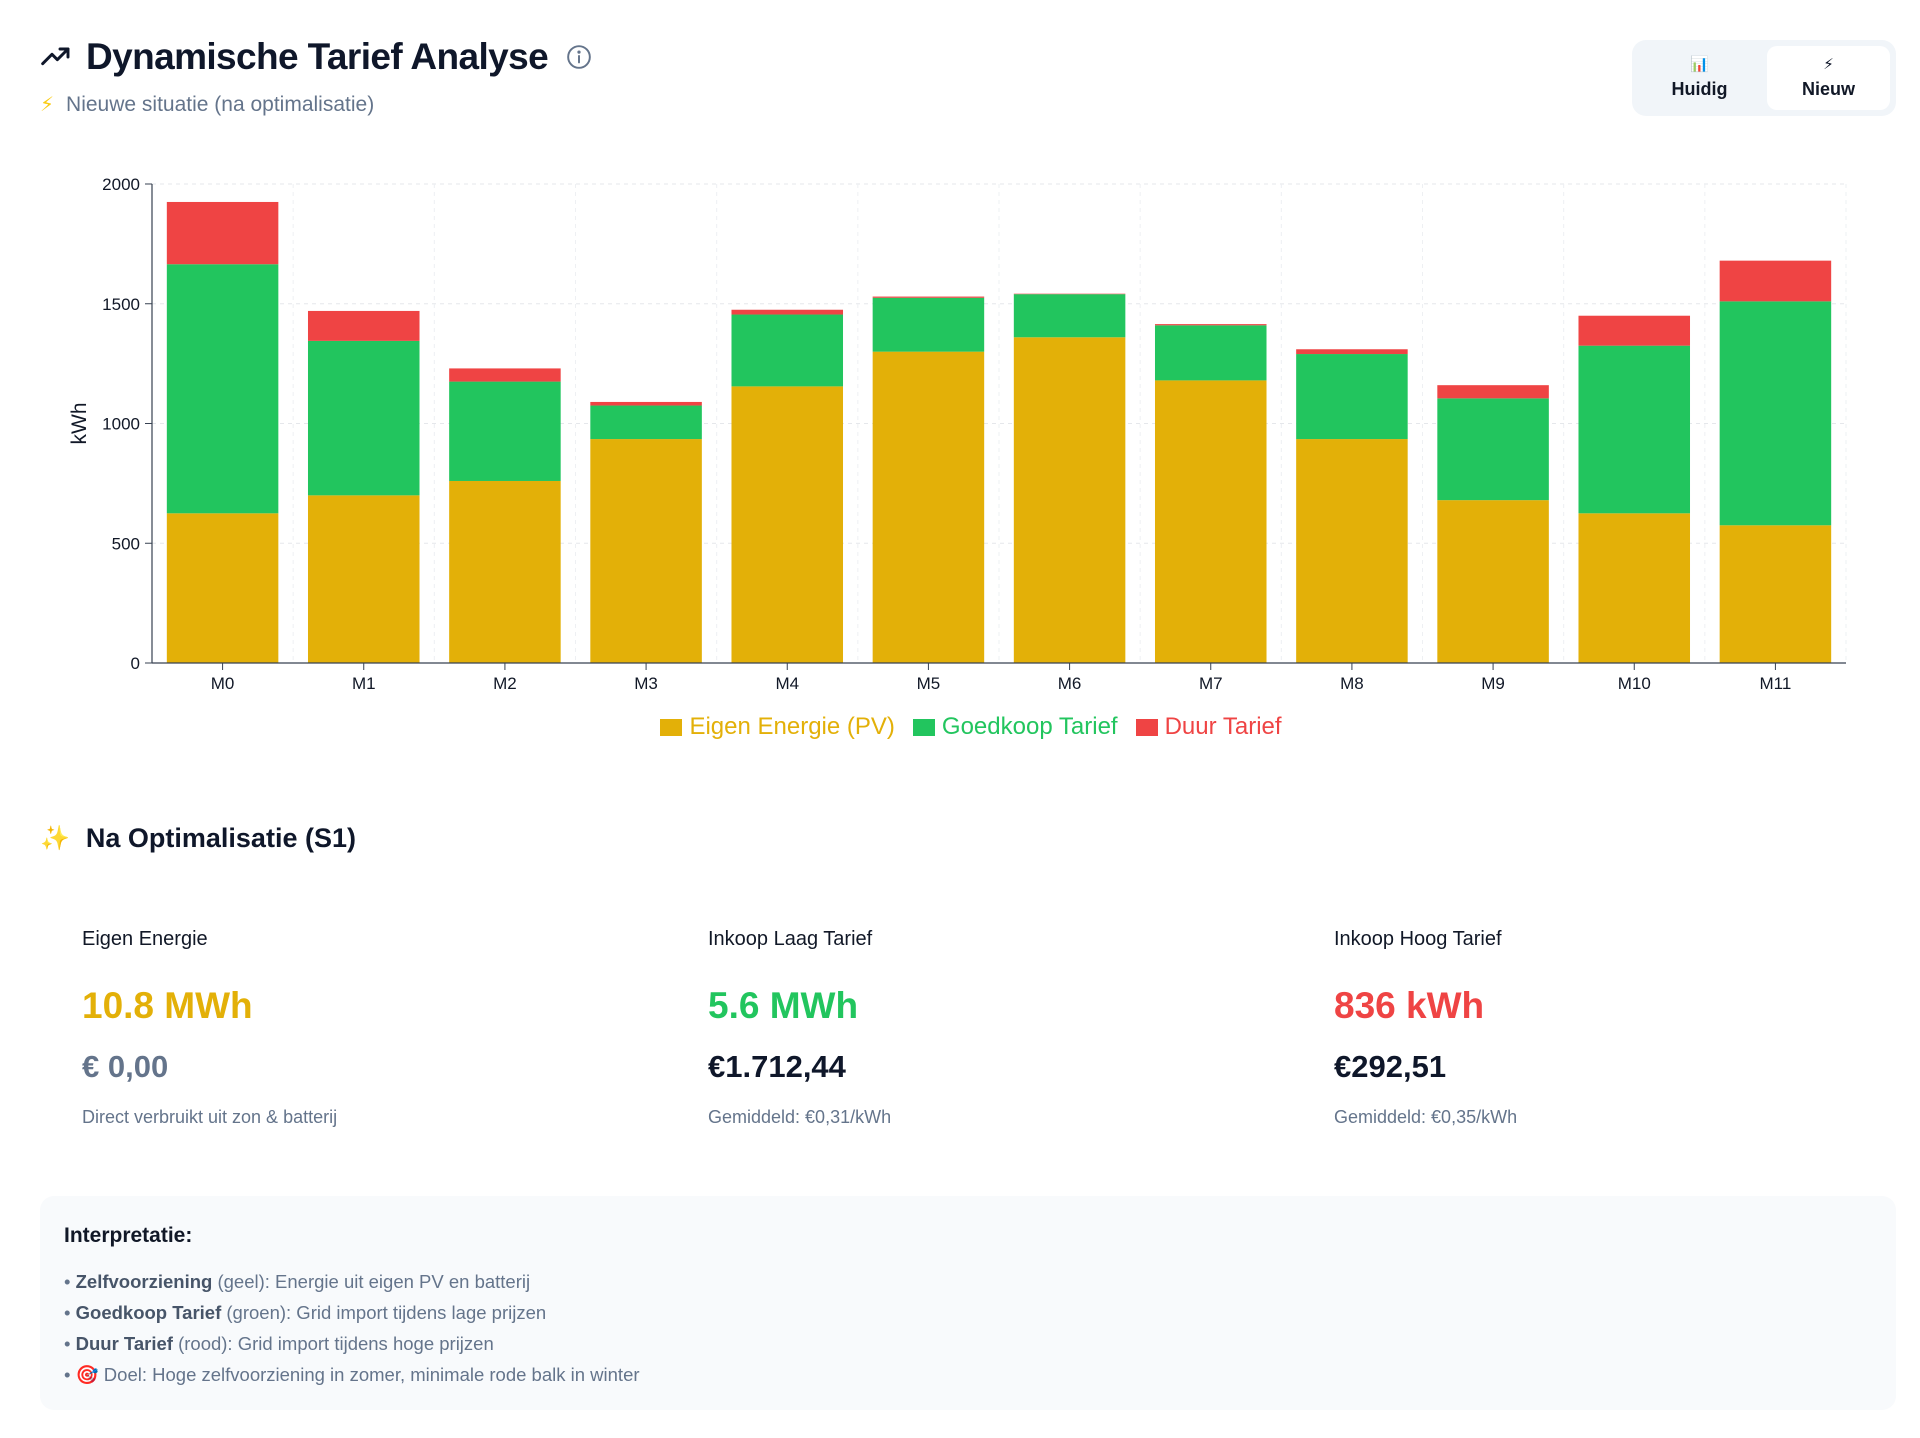 The image size is (1920, 1438). Describe the element at coordinates (1776, 683) in the screenshot. I see `x-tick-label: M11` at that location.